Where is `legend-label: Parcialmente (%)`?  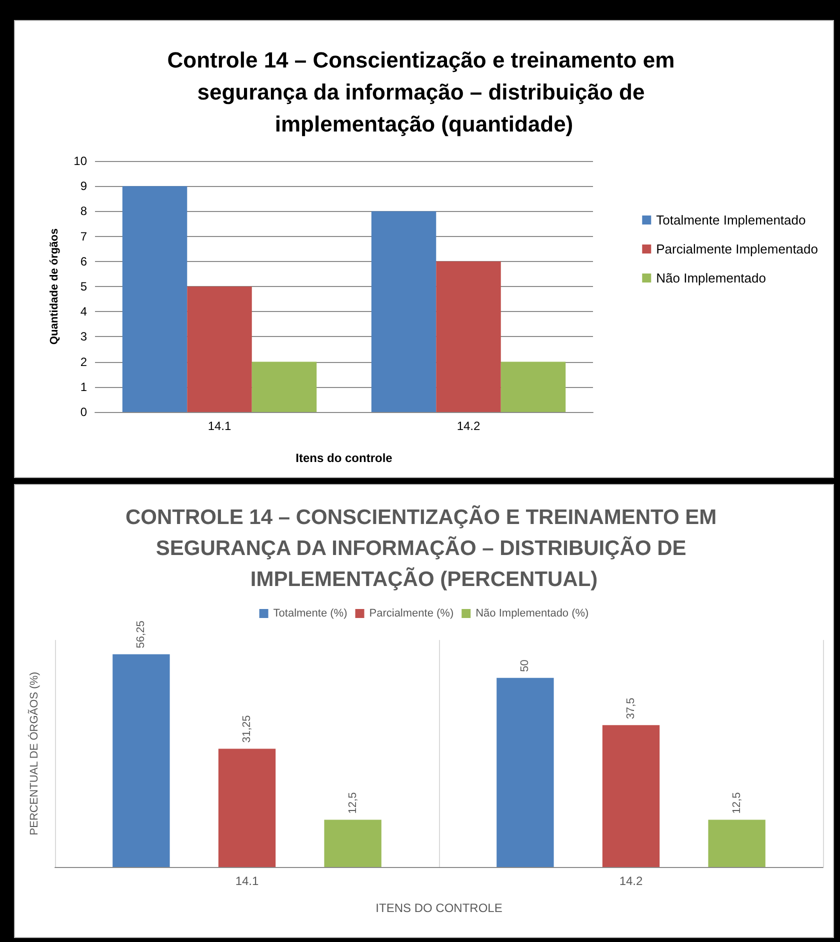 legend-label: Parcialmente (%) is located at coordinates (411, 614).